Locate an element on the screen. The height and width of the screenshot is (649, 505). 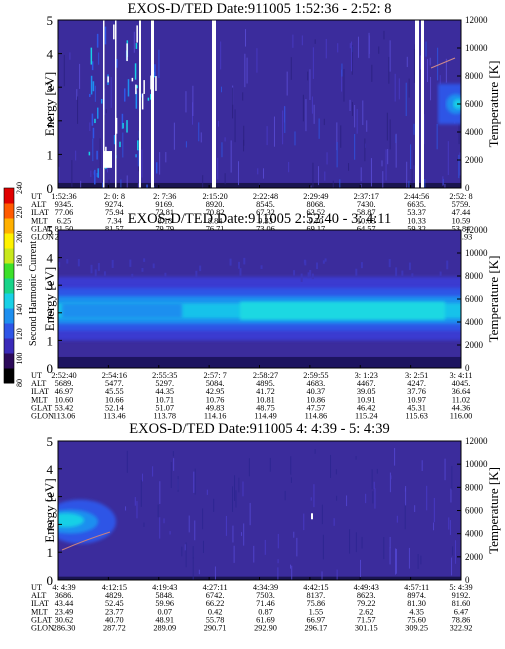
colorbar-tick-label: 140 is located at coordinates (19, 310).